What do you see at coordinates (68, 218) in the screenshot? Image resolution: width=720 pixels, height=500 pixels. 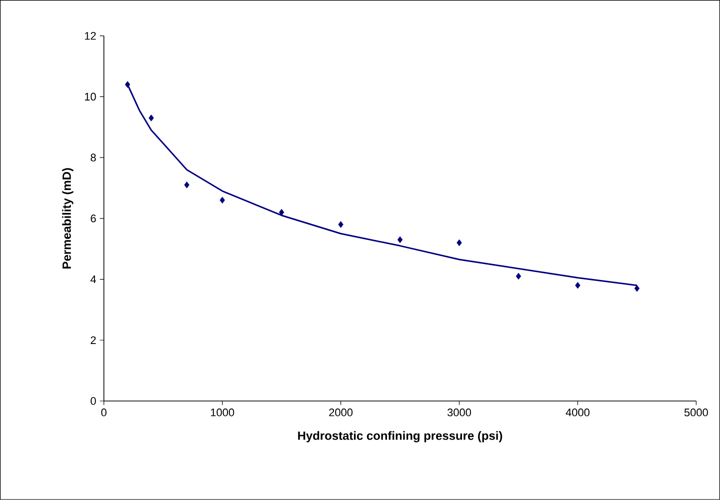 I see `y-axis-title: Permeability (mD)` at bounding box center [68, 218].